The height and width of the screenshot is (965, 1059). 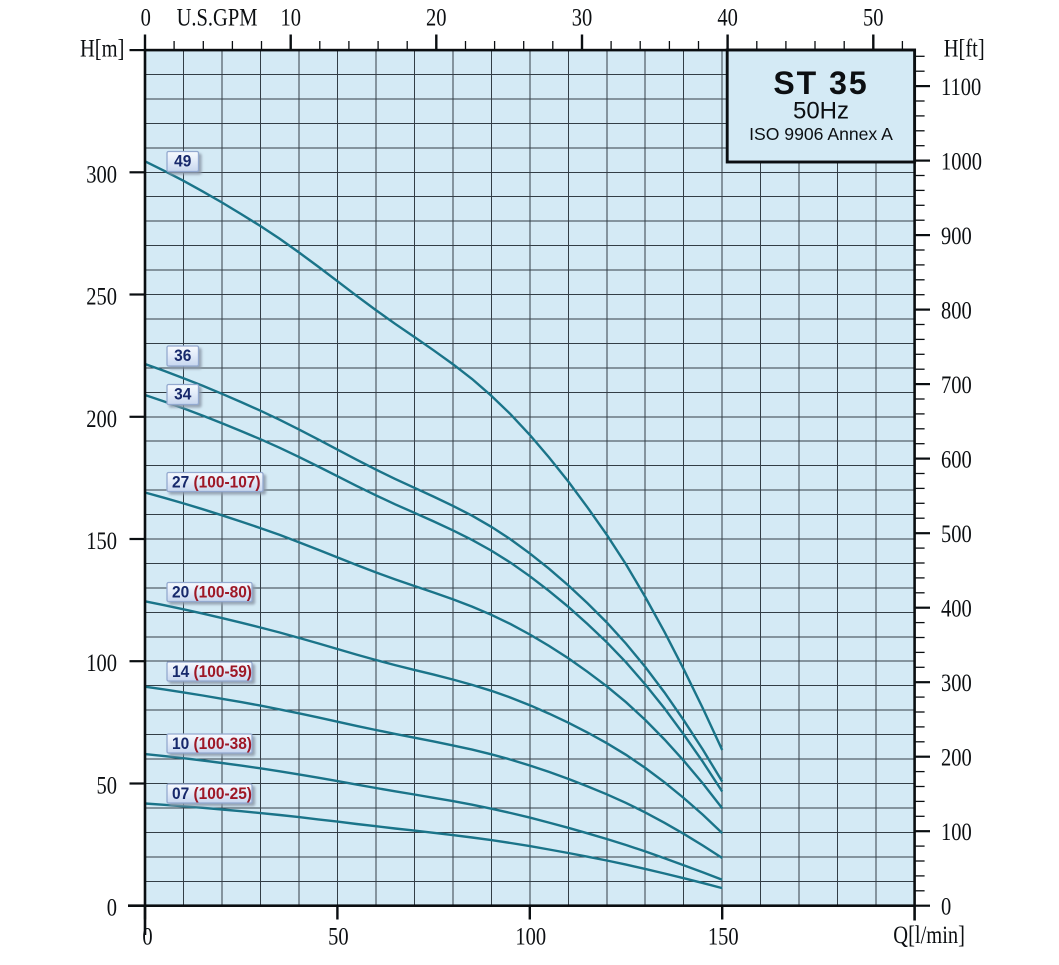 I want to click on svg-text: 900, so click(x=956, y=235).